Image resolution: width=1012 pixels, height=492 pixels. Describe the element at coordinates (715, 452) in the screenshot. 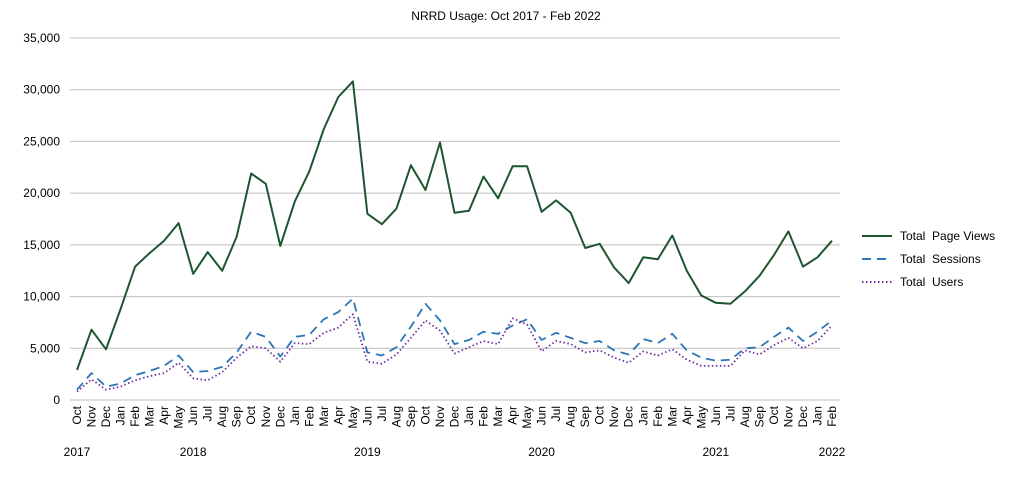

I see `year-label: 2021` at that location.